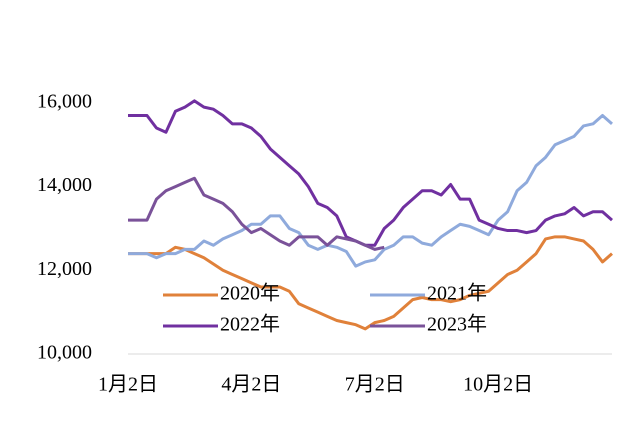 This screenshot has height=429, width=622. What do you see at coordinates (64, 102) in the screenshot?
I see `y-tick-label: 16,000` at bounding box center [64, 102].